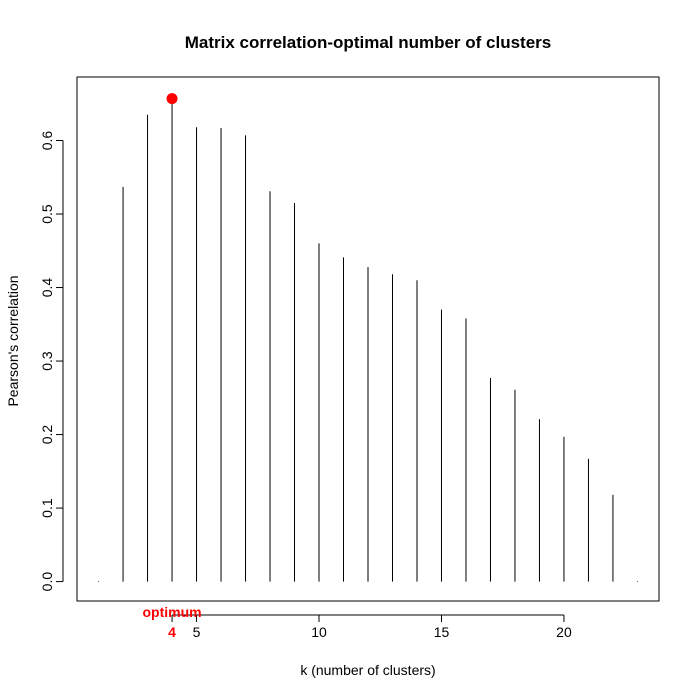 The image size is (700, 700). Describe the element at coordinates (47, 141) in the screenshot. I see `y-tick-label: 0.6` at that location.